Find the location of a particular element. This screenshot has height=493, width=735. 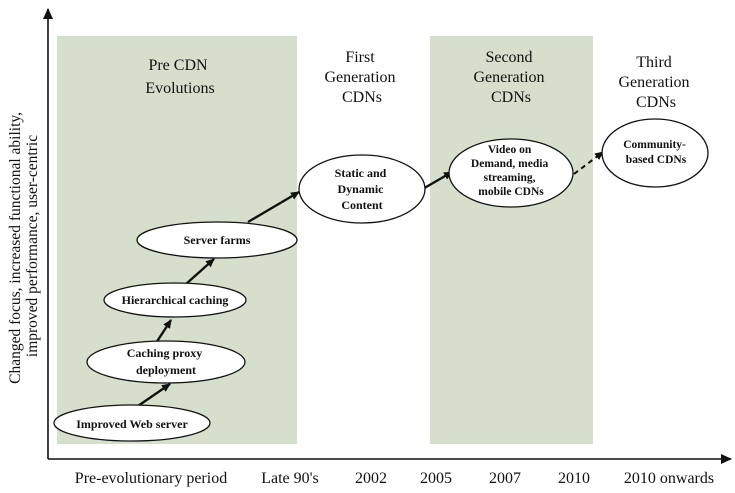

svg-text: Hierarchical caching is located at coordinates (175, 300).